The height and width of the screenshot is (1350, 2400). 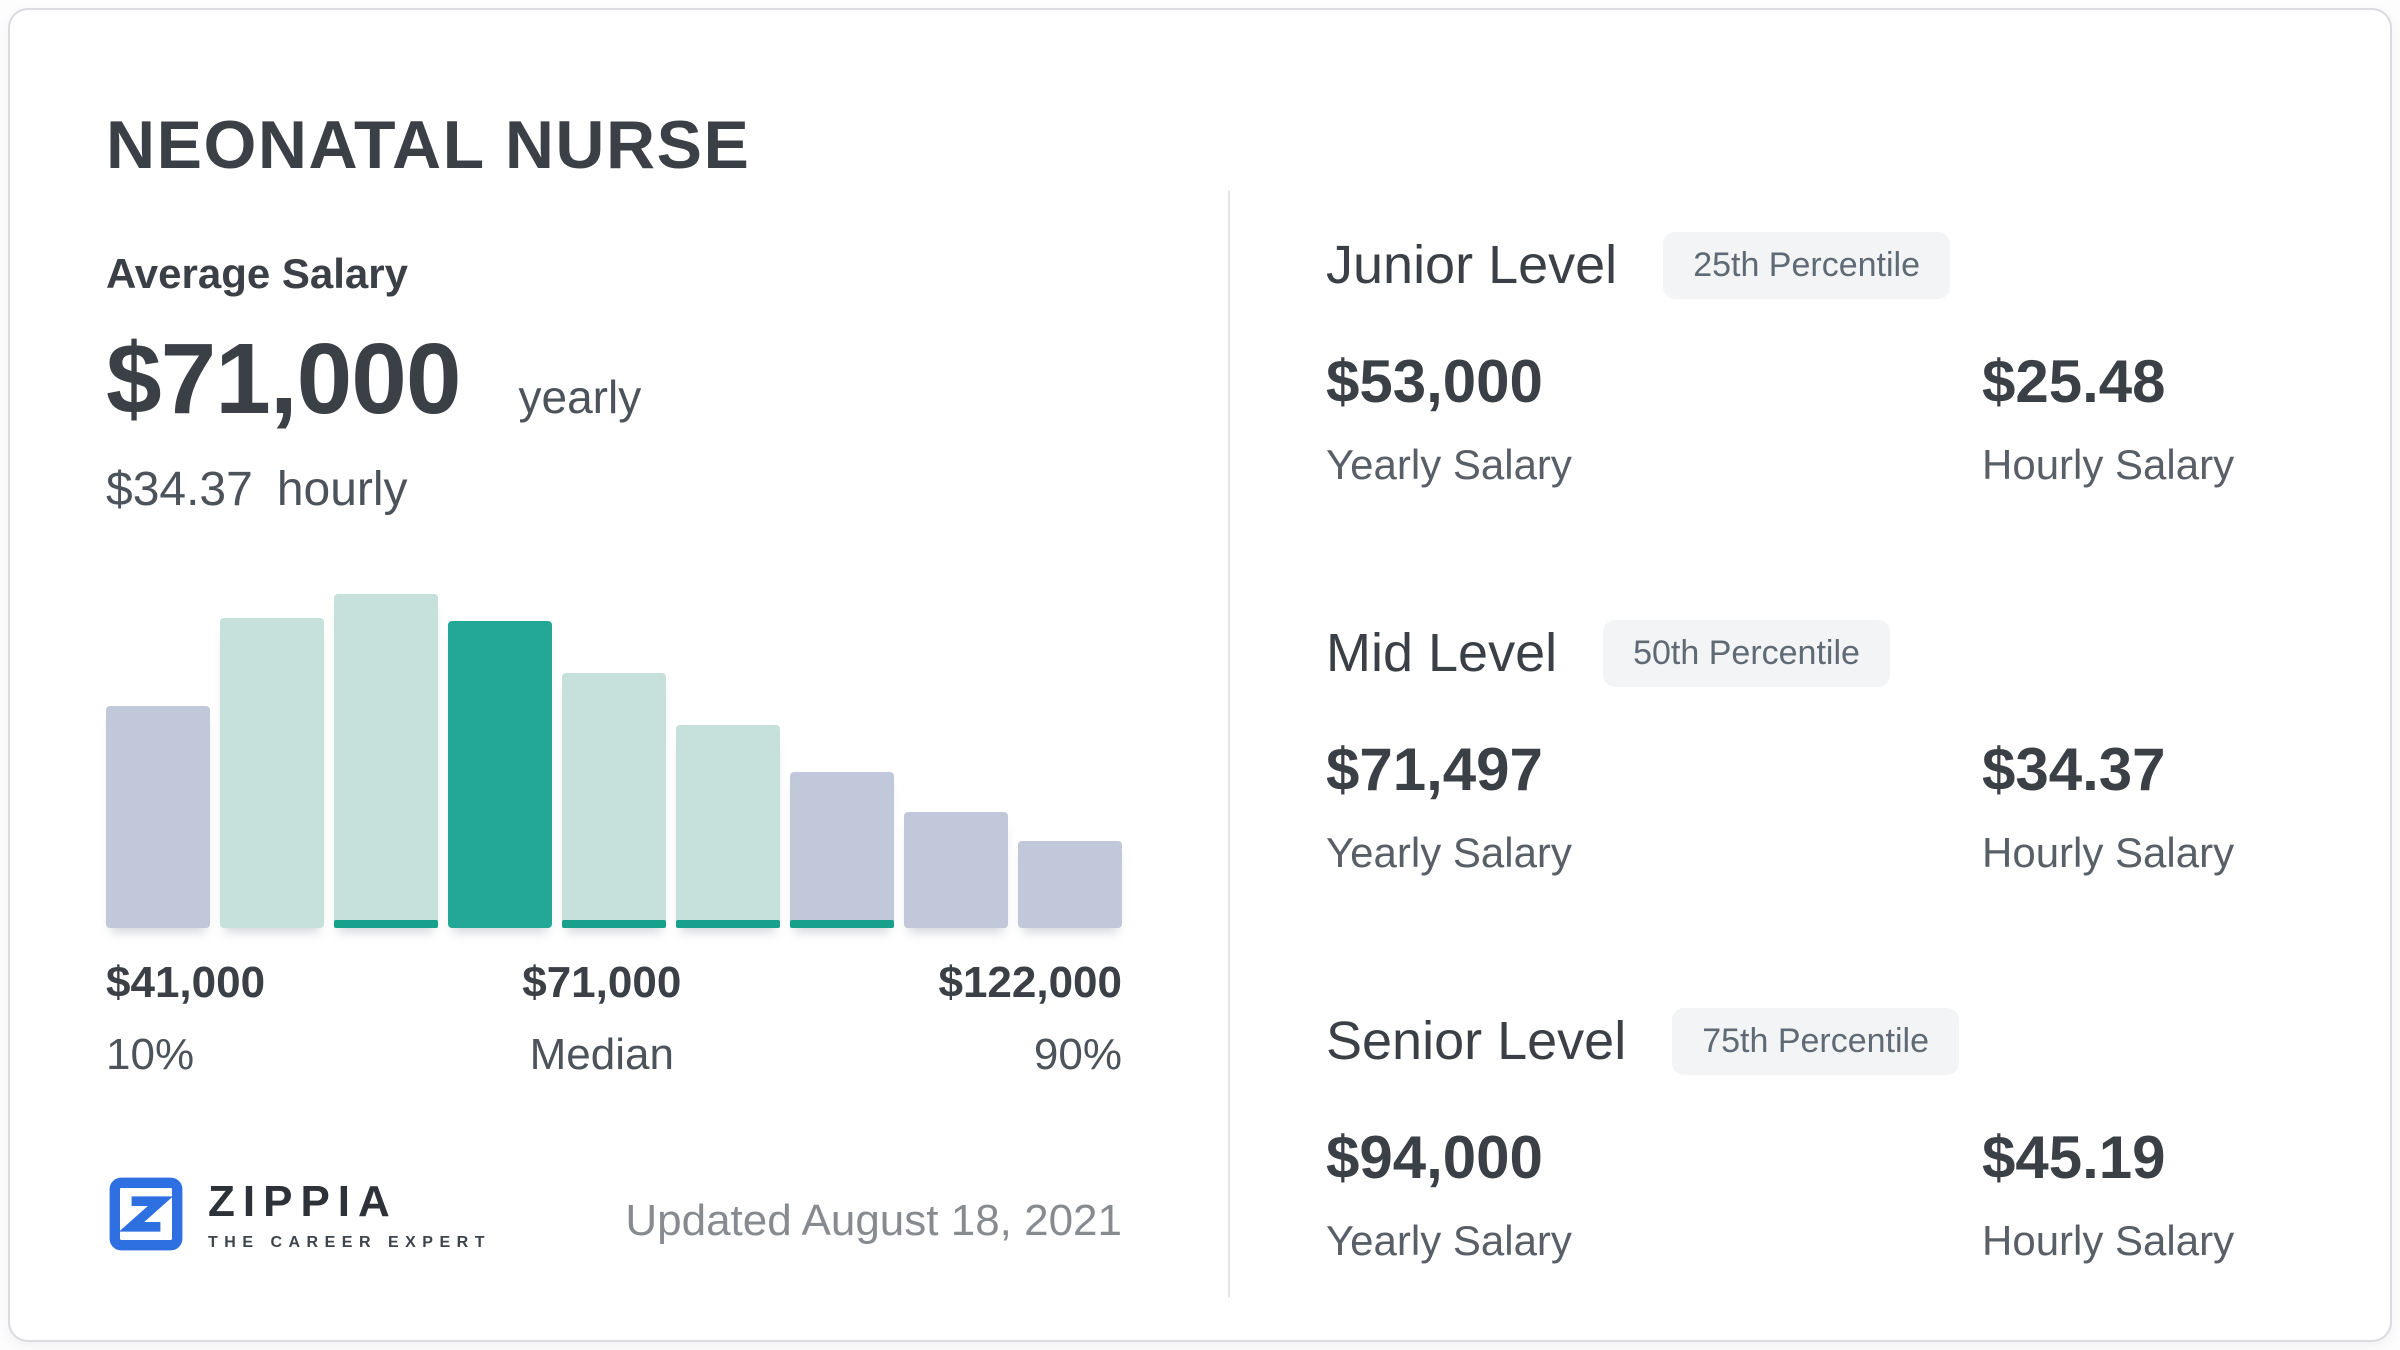 I want to click on hourly-salary-block: $45.19 Hourly Salary, so click(x=2108, y=1195).